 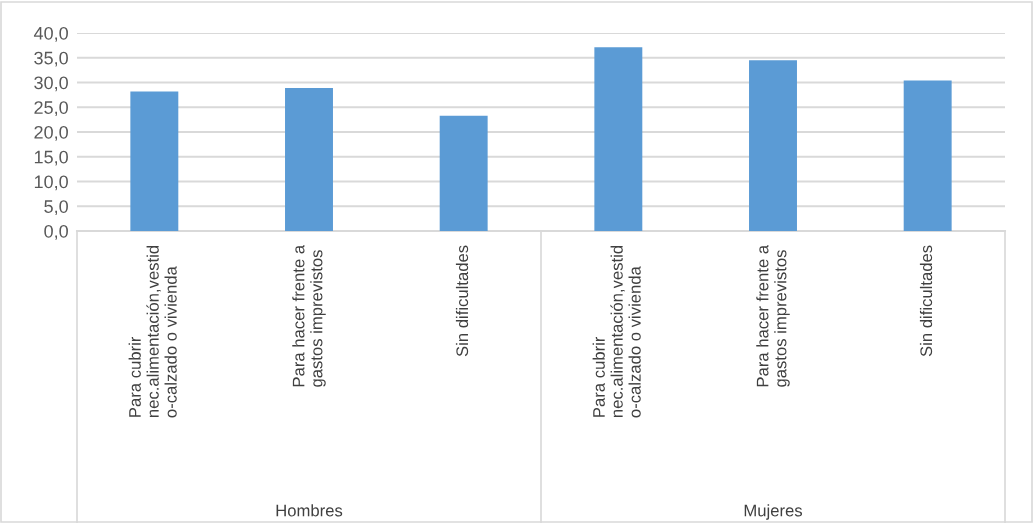 I want to click on y-tick-label: 10,0, so click(x=51, y=183).